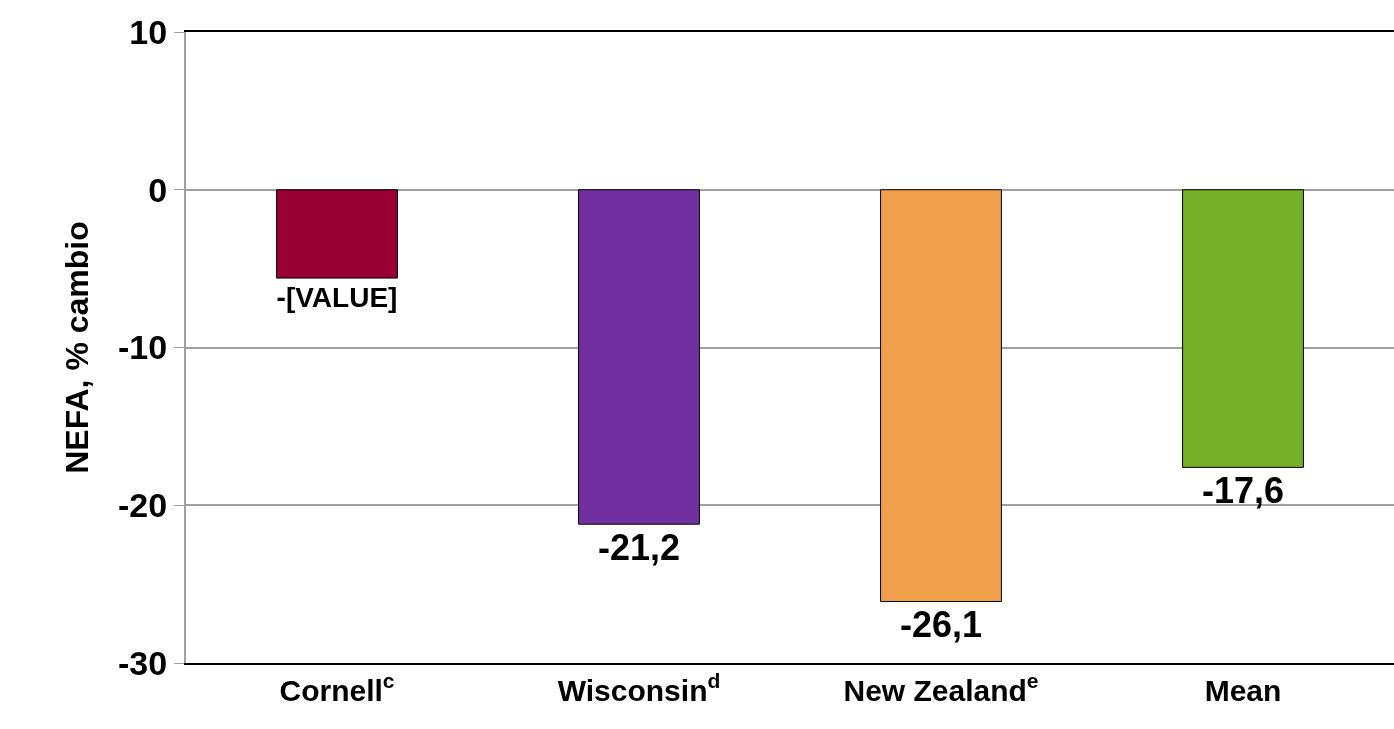  I want to click on y-tick-label: -30, so click(143, 662).